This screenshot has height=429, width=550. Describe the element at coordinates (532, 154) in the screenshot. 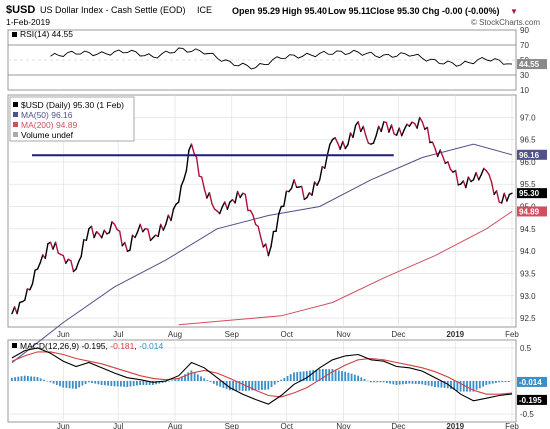

I see `ma50-tag-bg` at that location.